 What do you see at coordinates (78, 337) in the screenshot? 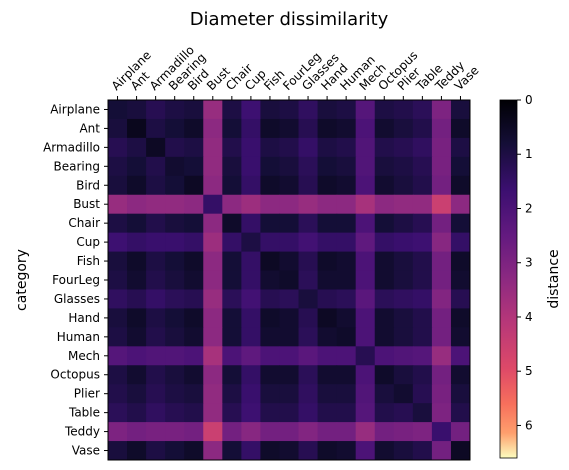
I see `y-tick-label: Human` at bounding box center [78, 337].